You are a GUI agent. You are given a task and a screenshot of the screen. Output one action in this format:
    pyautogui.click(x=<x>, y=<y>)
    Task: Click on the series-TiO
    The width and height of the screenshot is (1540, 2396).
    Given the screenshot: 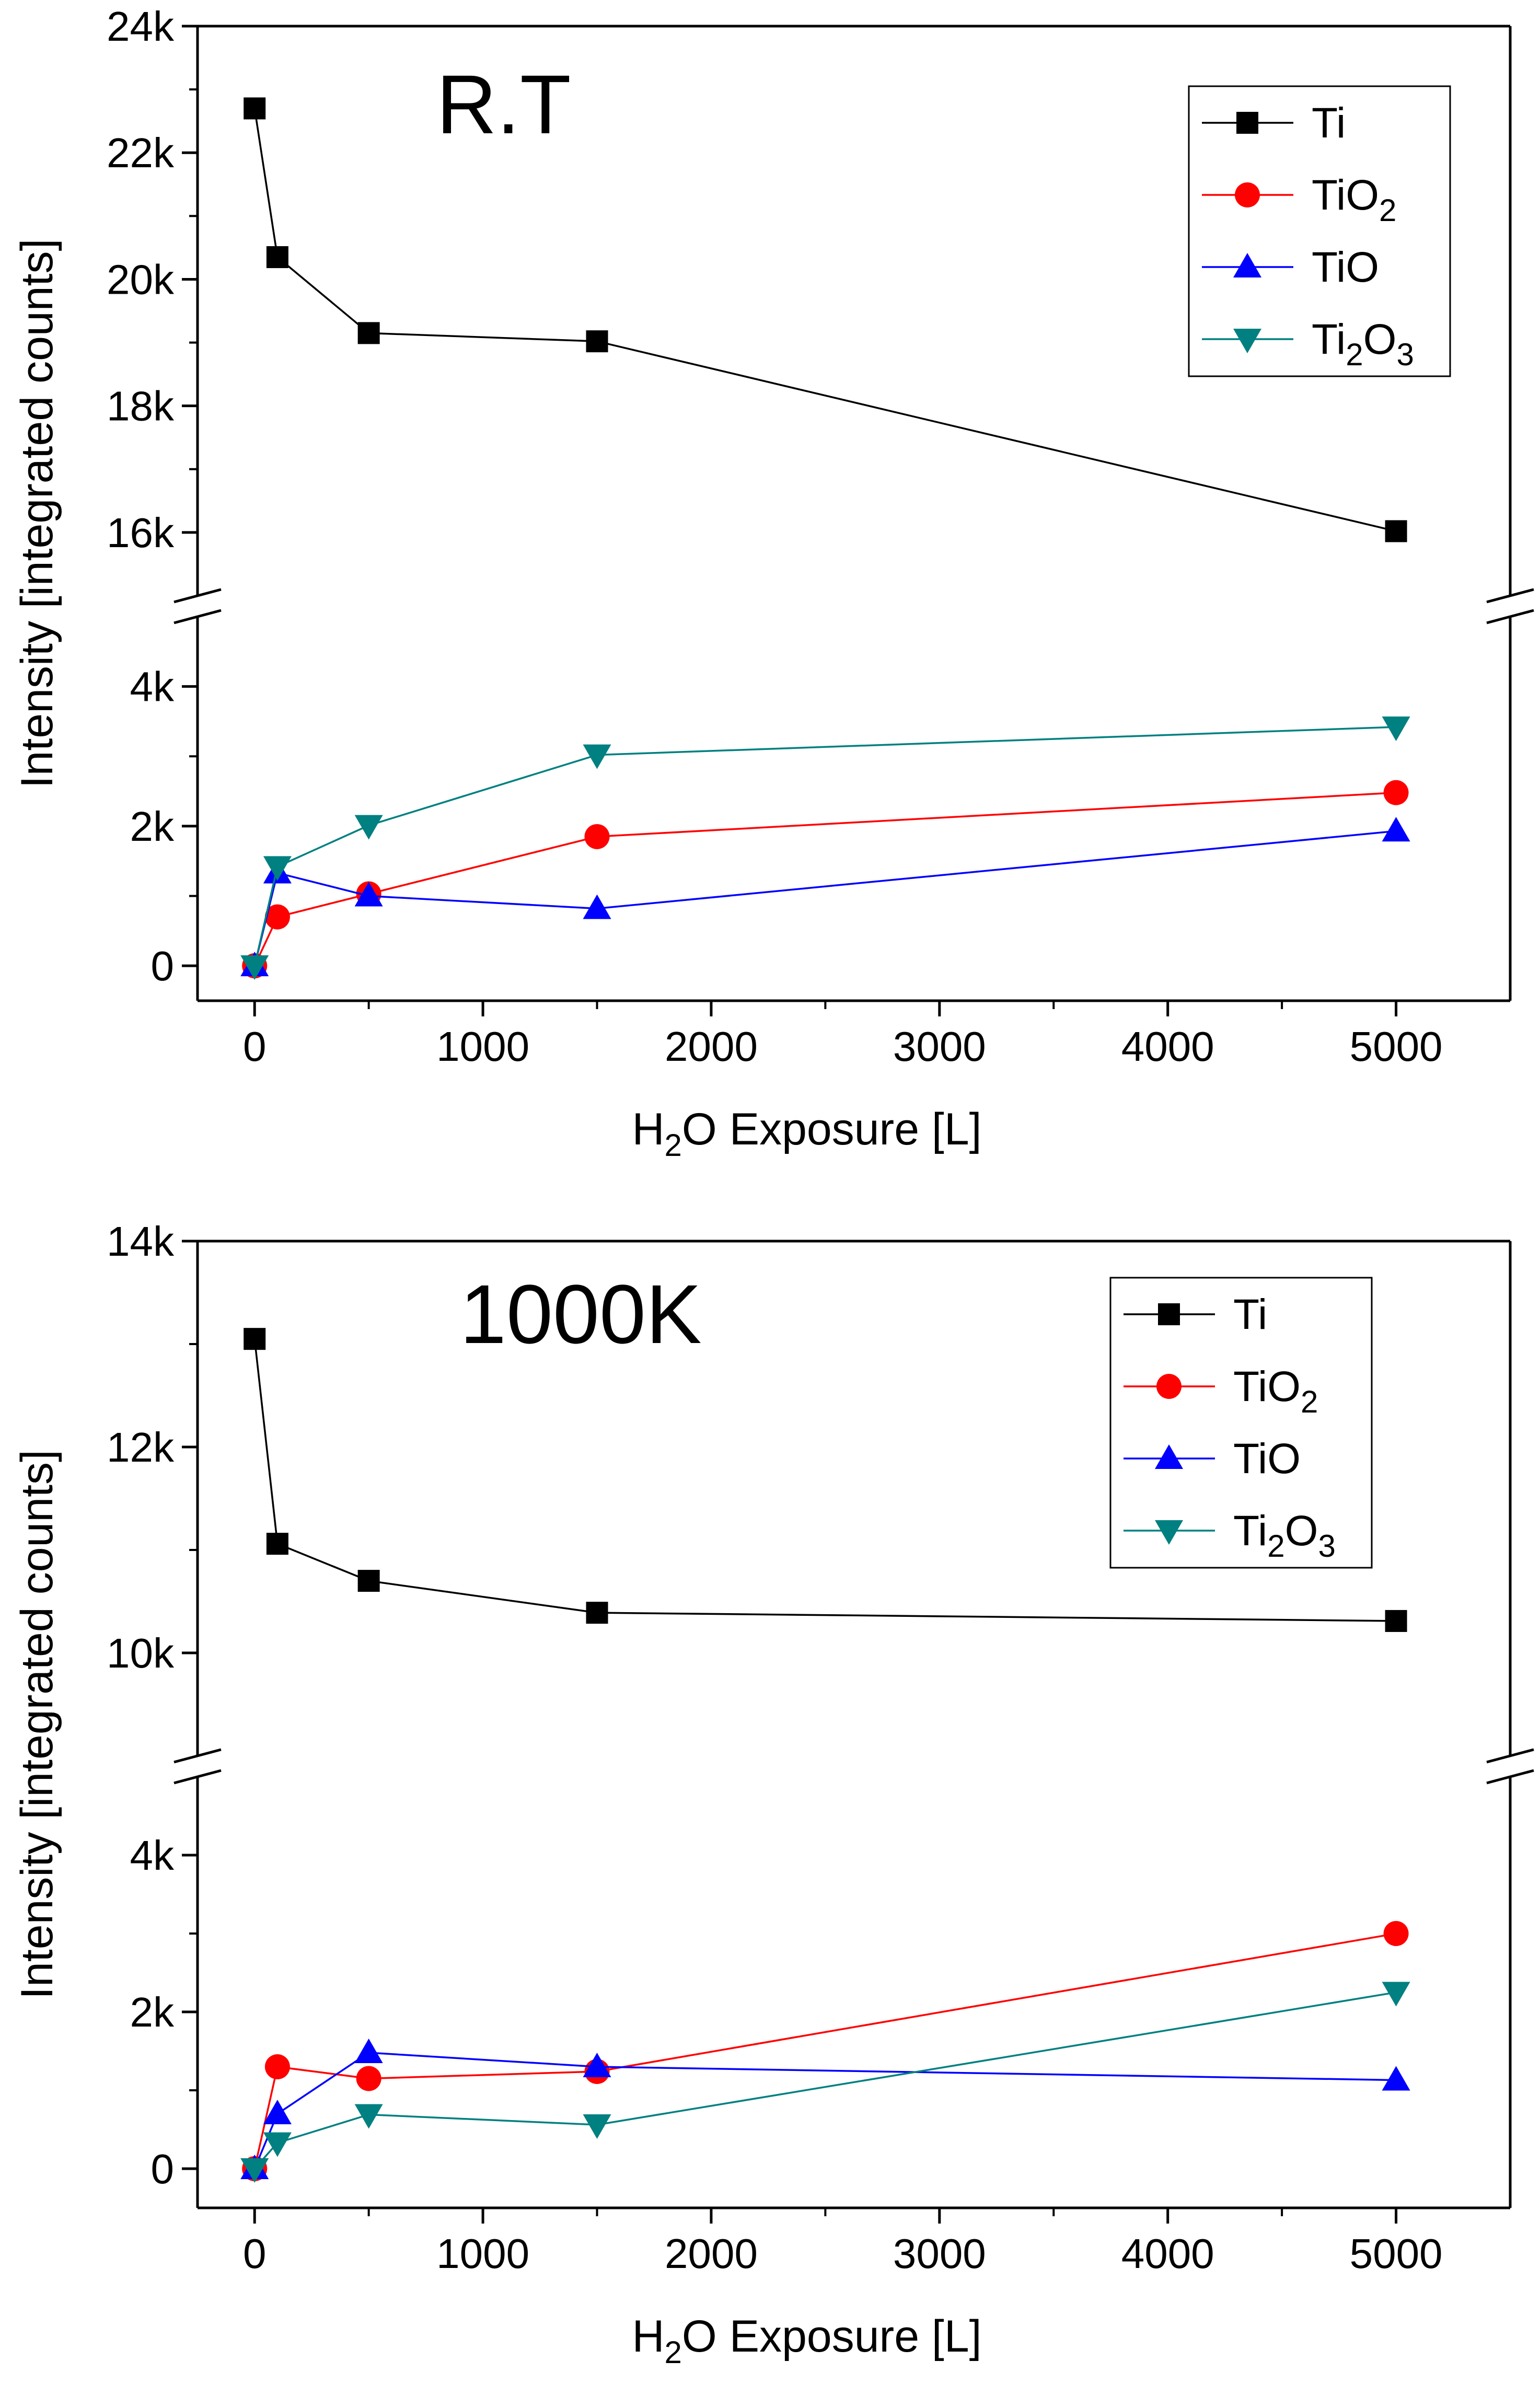 What is the action you would take?
    pyautogui.click(x=825, y=2109)
    